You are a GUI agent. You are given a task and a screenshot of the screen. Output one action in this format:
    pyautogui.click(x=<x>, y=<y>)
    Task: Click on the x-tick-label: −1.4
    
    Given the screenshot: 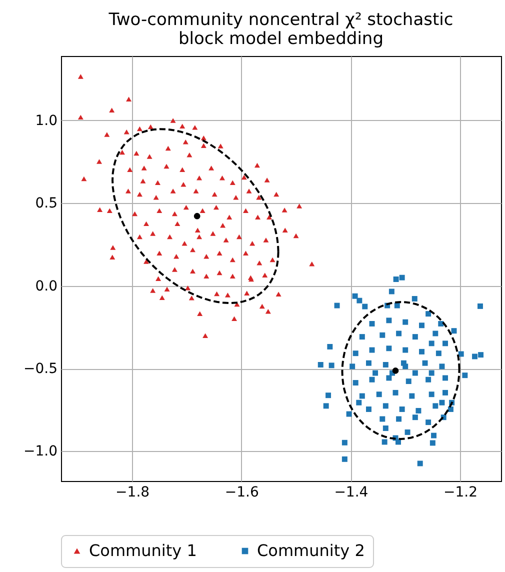 What is the action you would take?
    pyautogui.click(x=351, y=492)
    